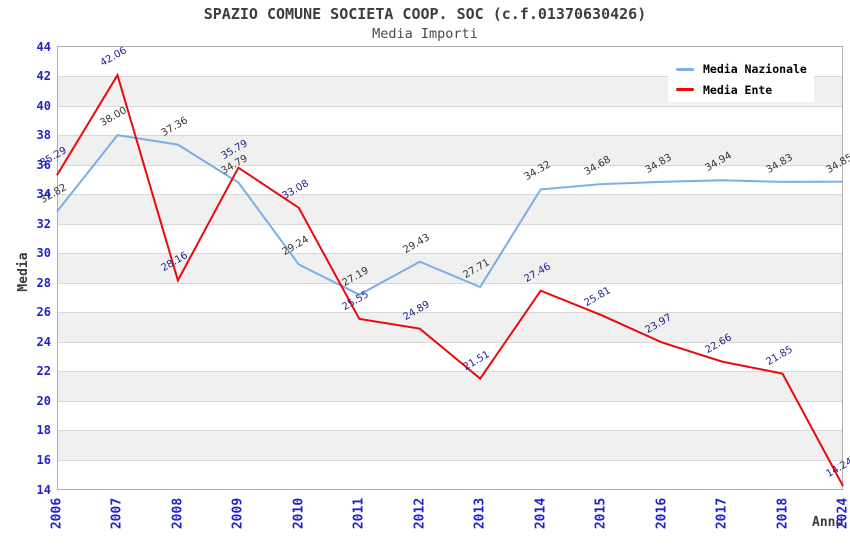 This screenshot has height=550, width=850. I want to click on y-tick-label: 36, so click(43, 164).